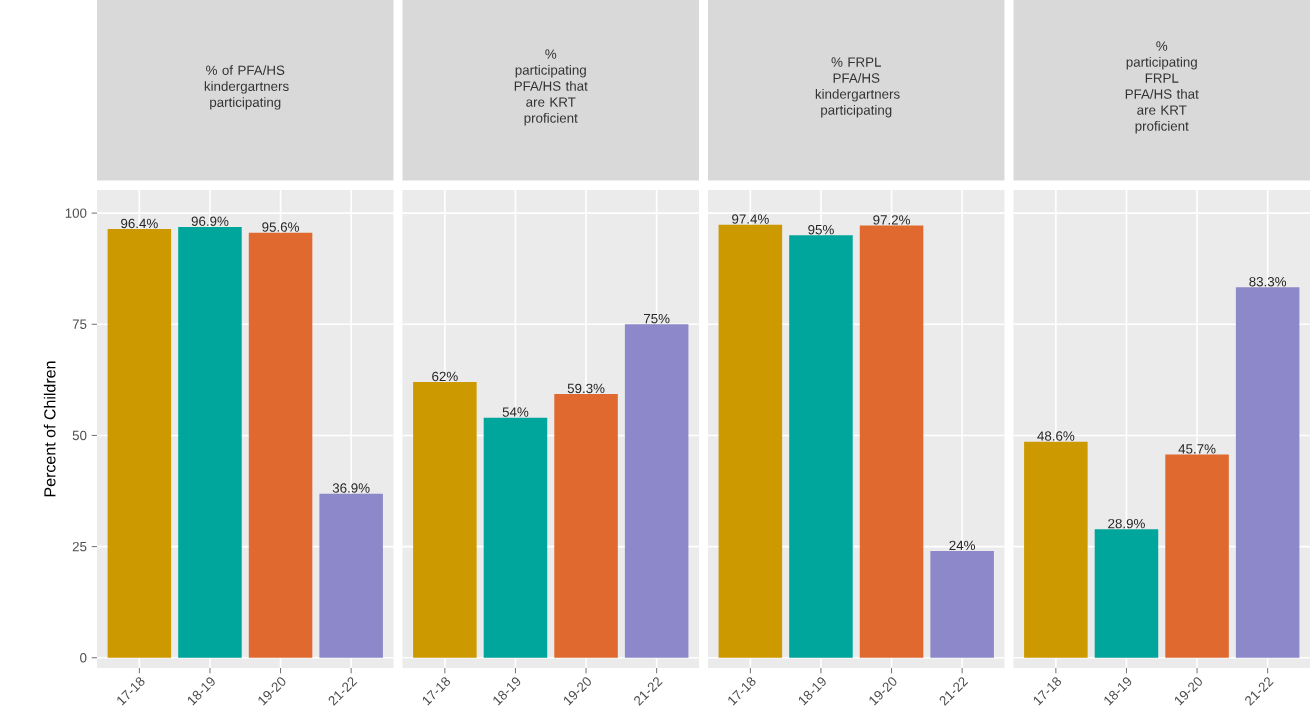 This screenshot has height=727, width=1312. Describe the element at coordinates (551, 87) in the screenshot. I see `chart-title: % participating PFA/HS that are KRT proficient` at that location.